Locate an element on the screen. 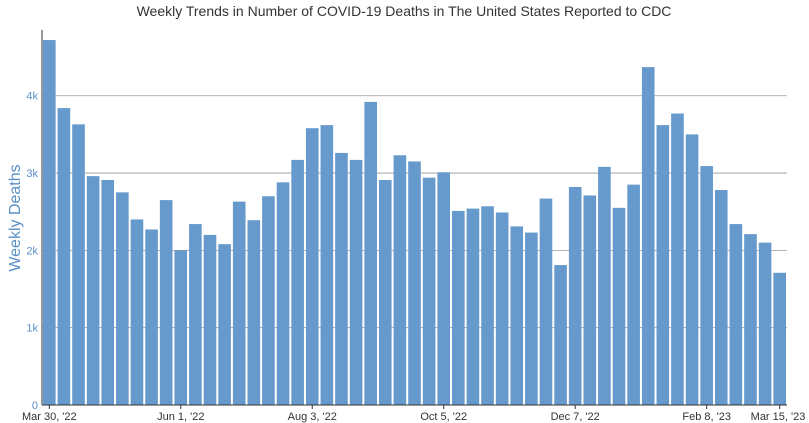 The width and height of the screenshot is (809, 423). x-tick-label: Aug 3, '22 is located at coordinates (312, 417).